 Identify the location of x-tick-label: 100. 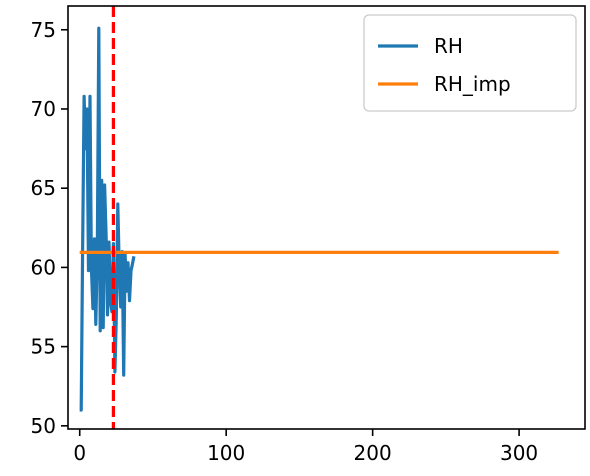
(226, 453).